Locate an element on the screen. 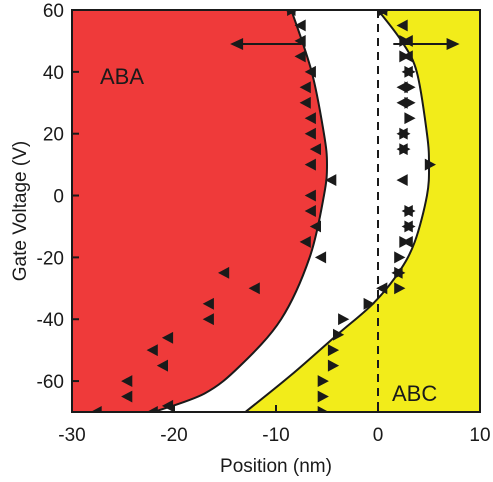  arrow-head-left is located at coordinates (237, 44).